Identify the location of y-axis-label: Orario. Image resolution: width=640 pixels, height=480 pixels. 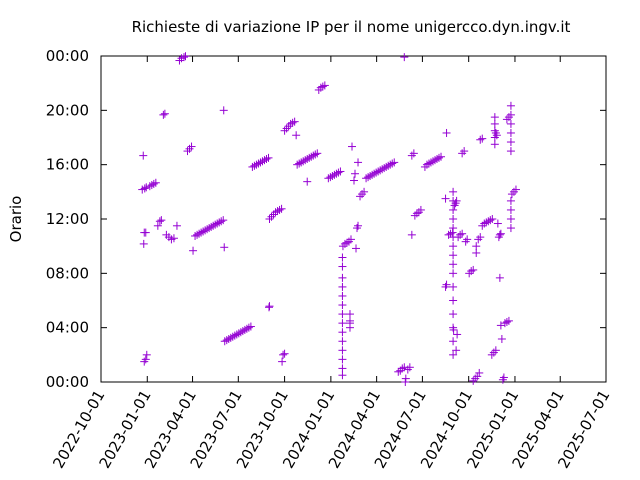
(16, 219).